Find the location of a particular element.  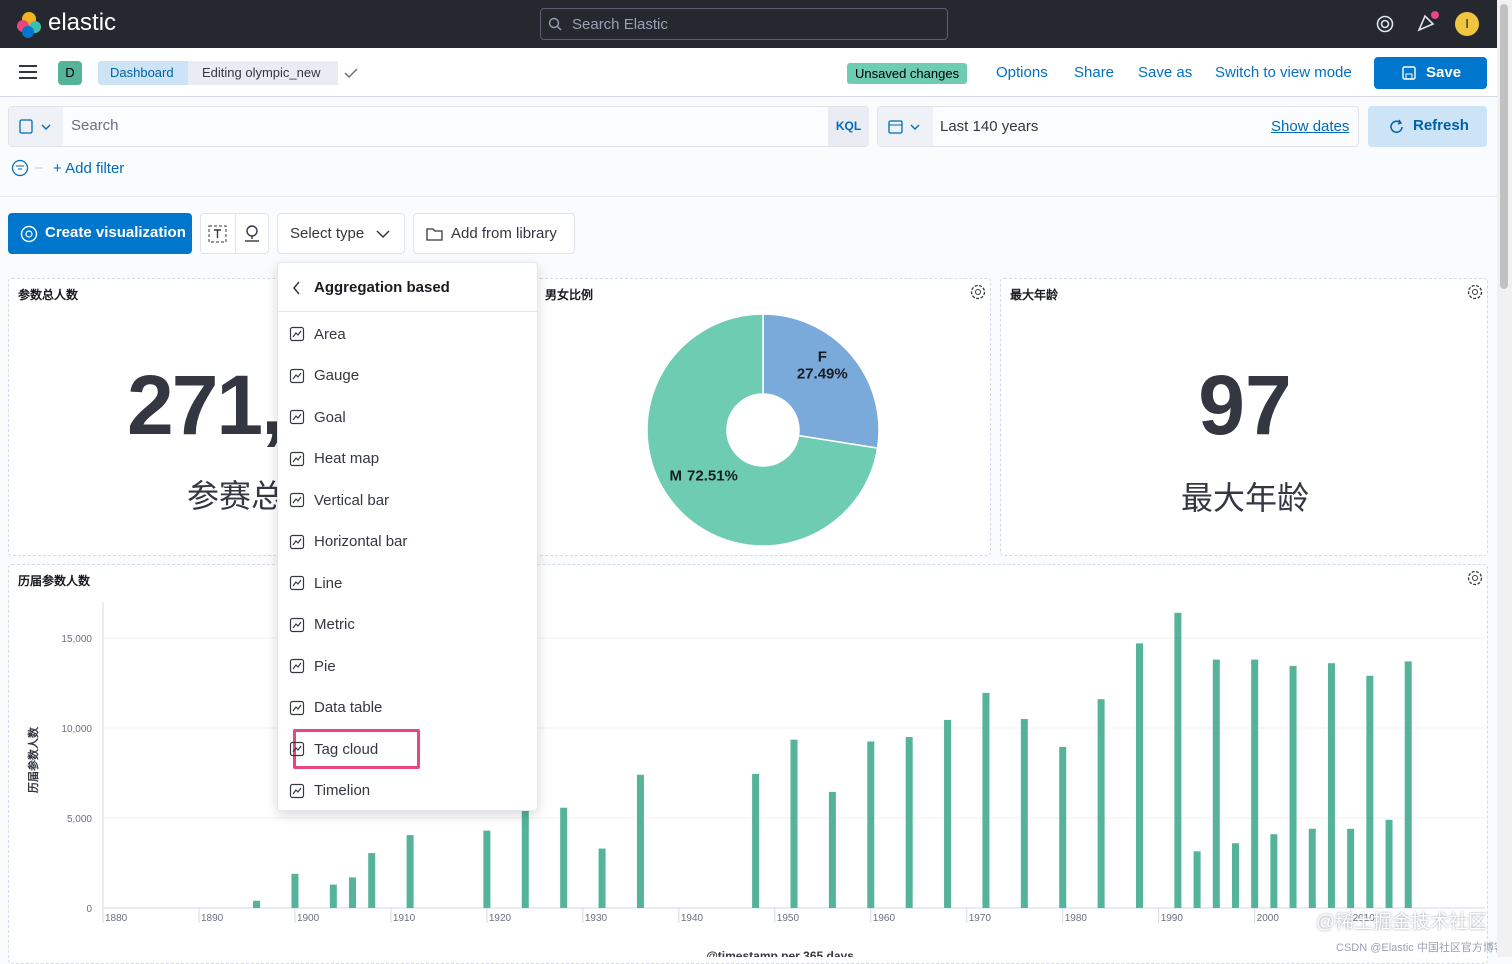

menu-item: Pie is located at coordinates (408, 666).